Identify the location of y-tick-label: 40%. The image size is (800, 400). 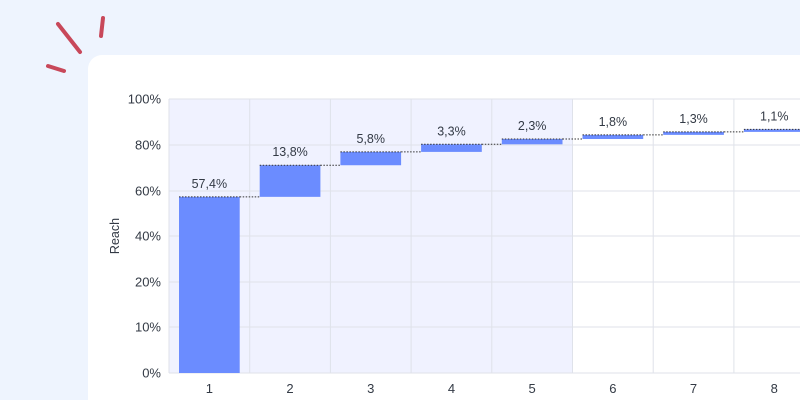
(148, 236).